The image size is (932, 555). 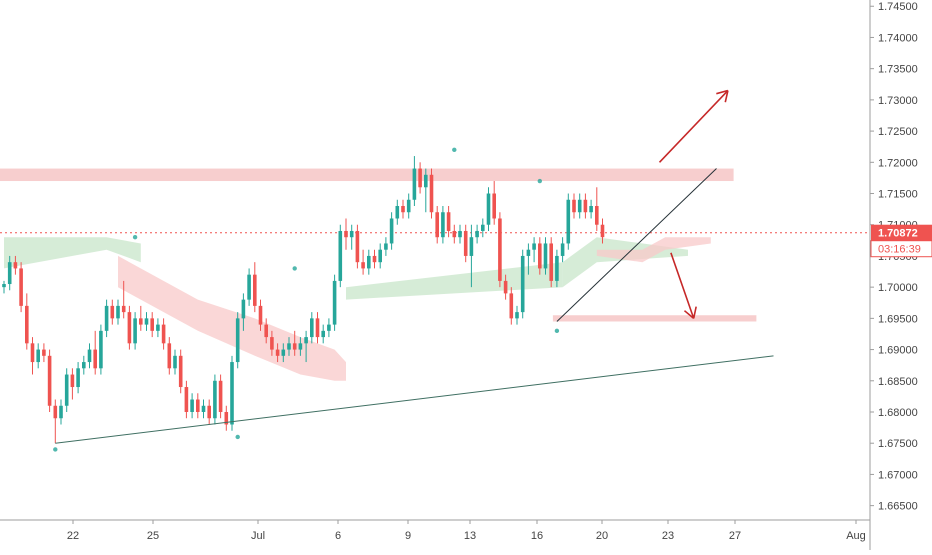 I want to click on y-tick-label: 1.73000, so click(x=898, y=101).